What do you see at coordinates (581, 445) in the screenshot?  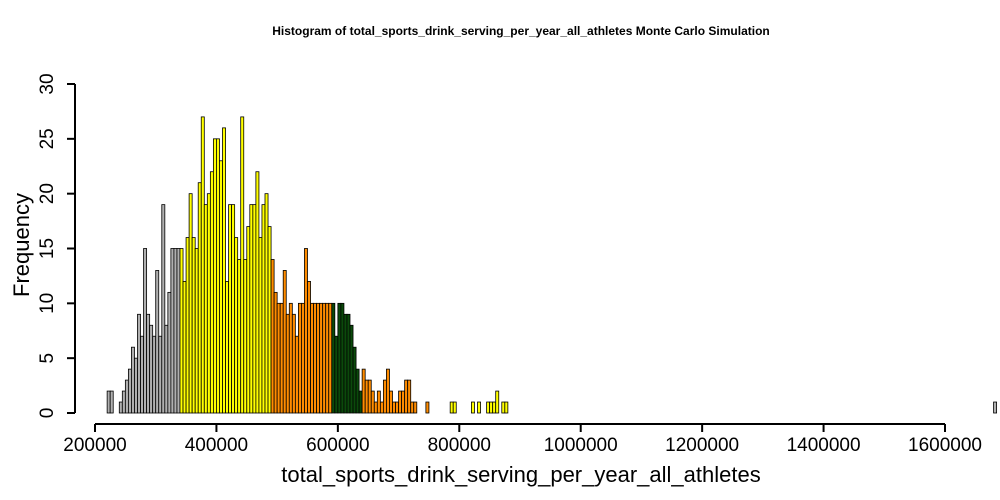 I see `x-tick-label: 1000000` at bounding box center [581, 445].